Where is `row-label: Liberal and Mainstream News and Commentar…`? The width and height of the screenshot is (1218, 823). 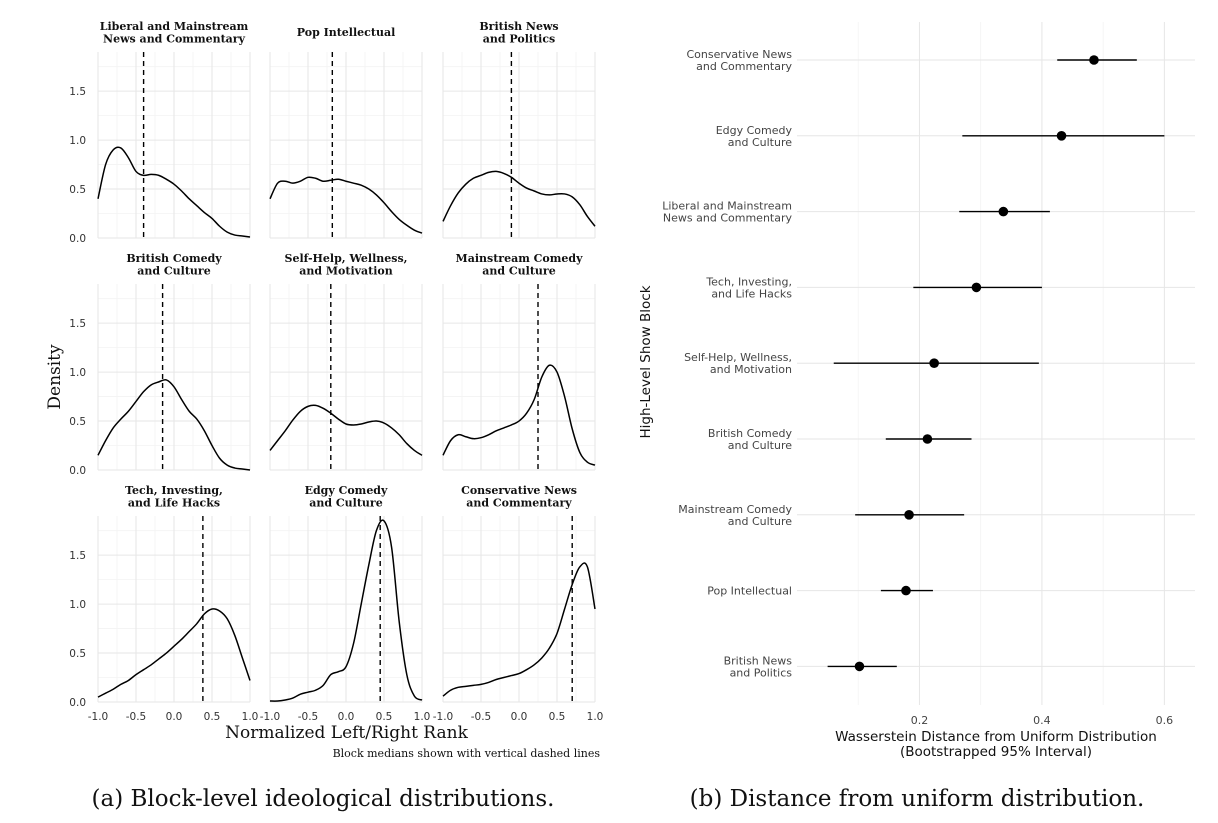
row-label: Liberal and Mainstream News and Commentar… is located at coordinates (727, 212).